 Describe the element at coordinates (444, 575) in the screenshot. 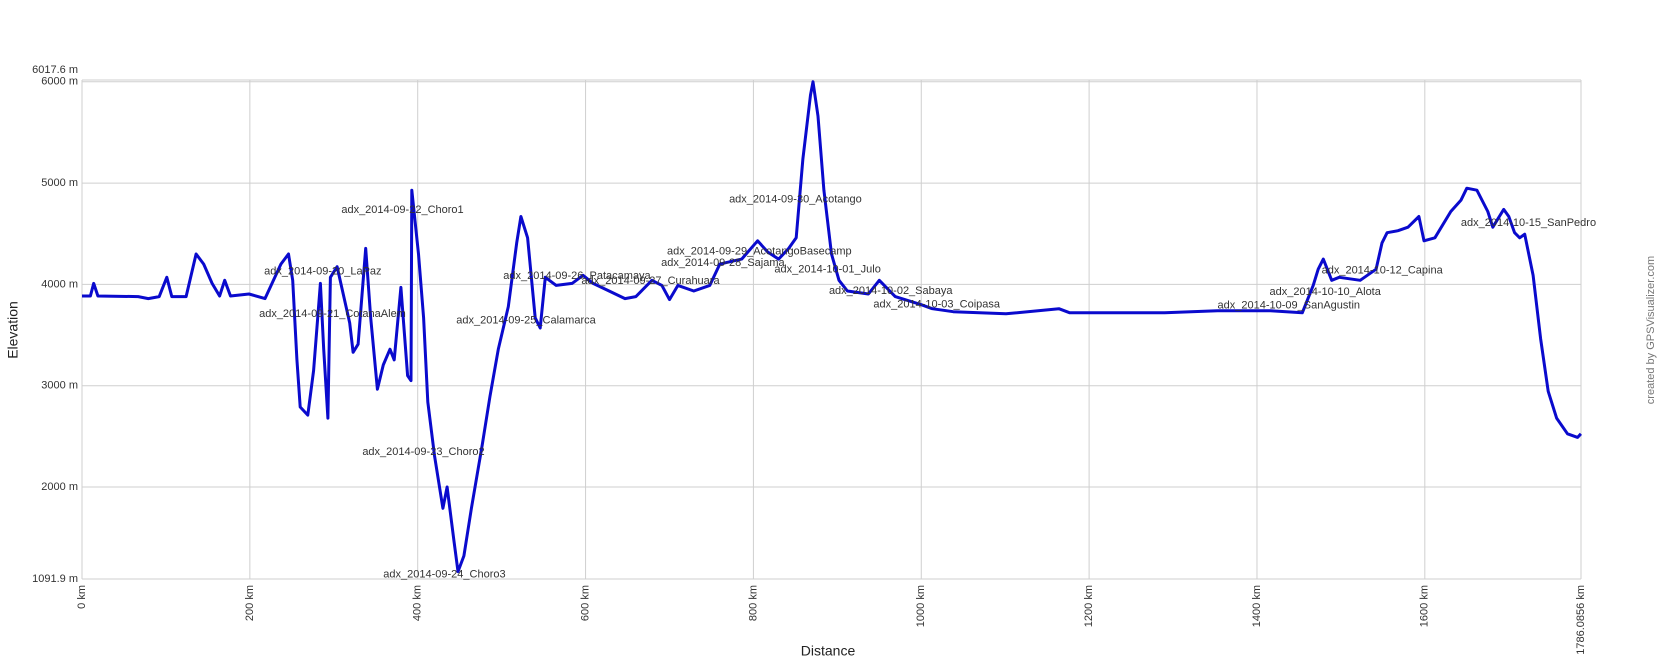

I see `waypoint-label: adx_2014-09-24_Choro3` at that location.